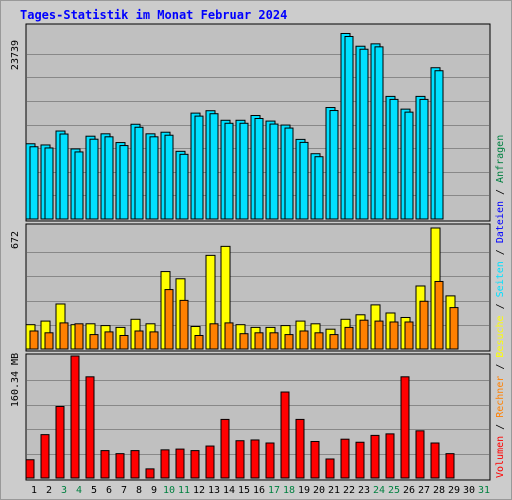 The height and width of the screenshot is (500, 512). What do you see at coordinates (454, 490) in the screenshot?
I see `day-label: 29` at bounding box center [454, 490].